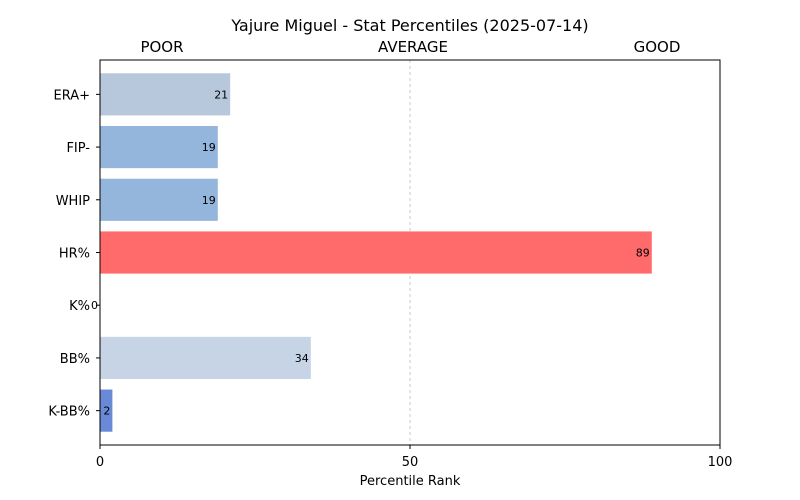 The image size is (800, 500). Describe the element at coordinates (100, 462) in the screenshot. I see `x-tick-label-0: 0` at that location.